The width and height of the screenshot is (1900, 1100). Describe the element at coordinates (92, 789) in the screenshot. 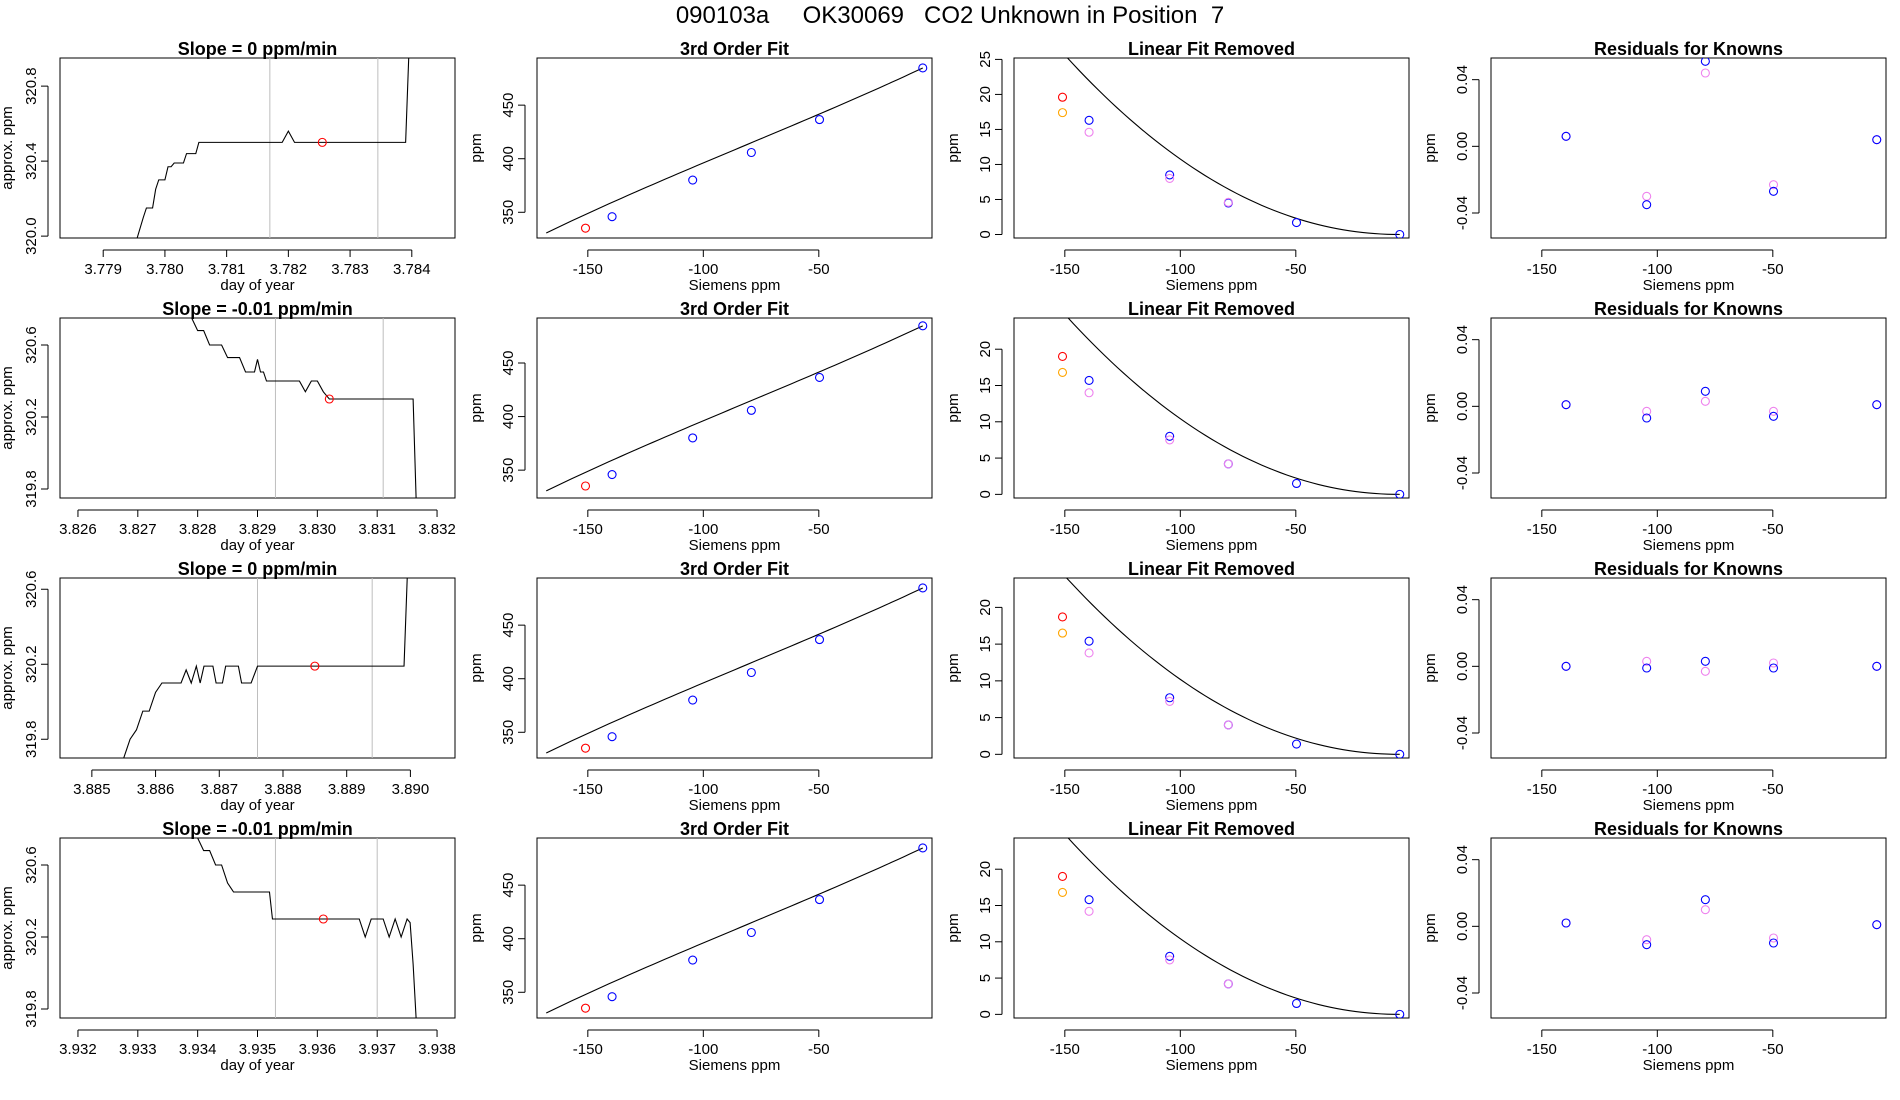

I see `x-tick-label: 3.885` at that location.